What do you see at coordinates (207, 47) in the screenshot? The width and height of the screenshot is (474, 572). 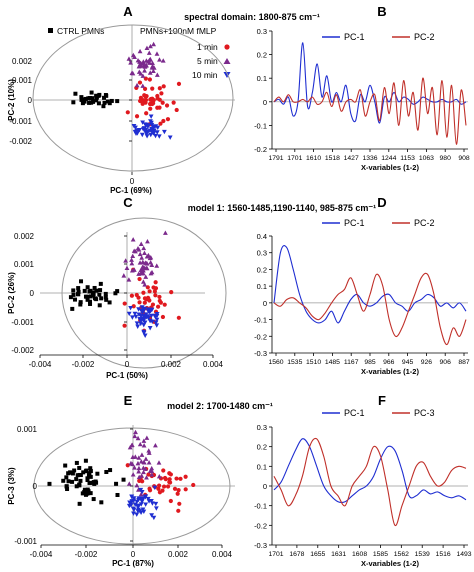 I see `legend-1min-label: 1 min` at bounding box center [207, 47].